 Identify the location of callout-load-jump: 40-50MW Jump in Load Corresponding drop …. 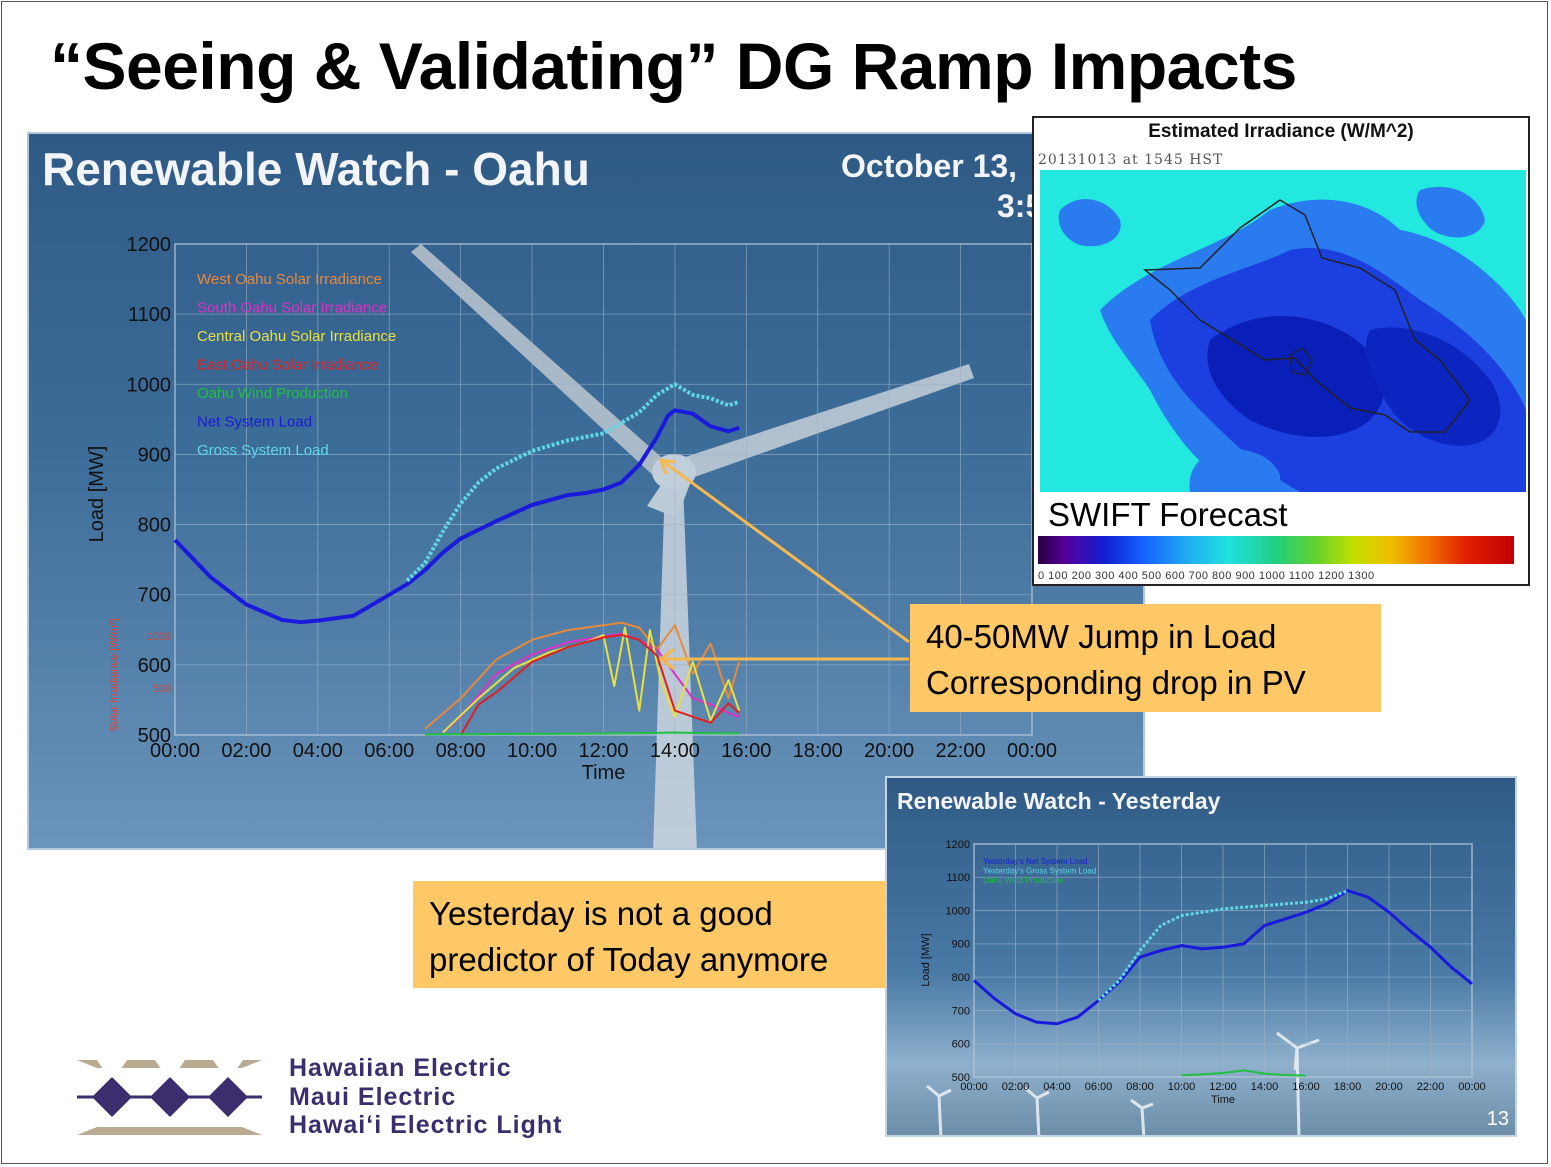
(1145, 658).